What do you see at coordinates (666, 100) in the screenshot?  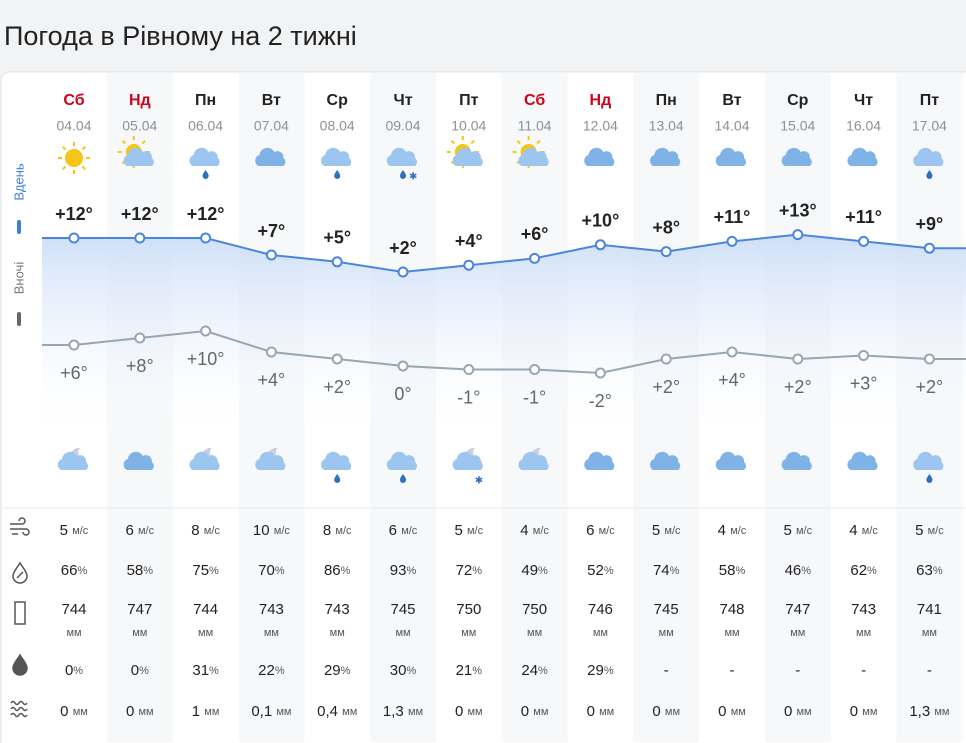 I see `day-name: Пн` at bounding box center [666, 100].